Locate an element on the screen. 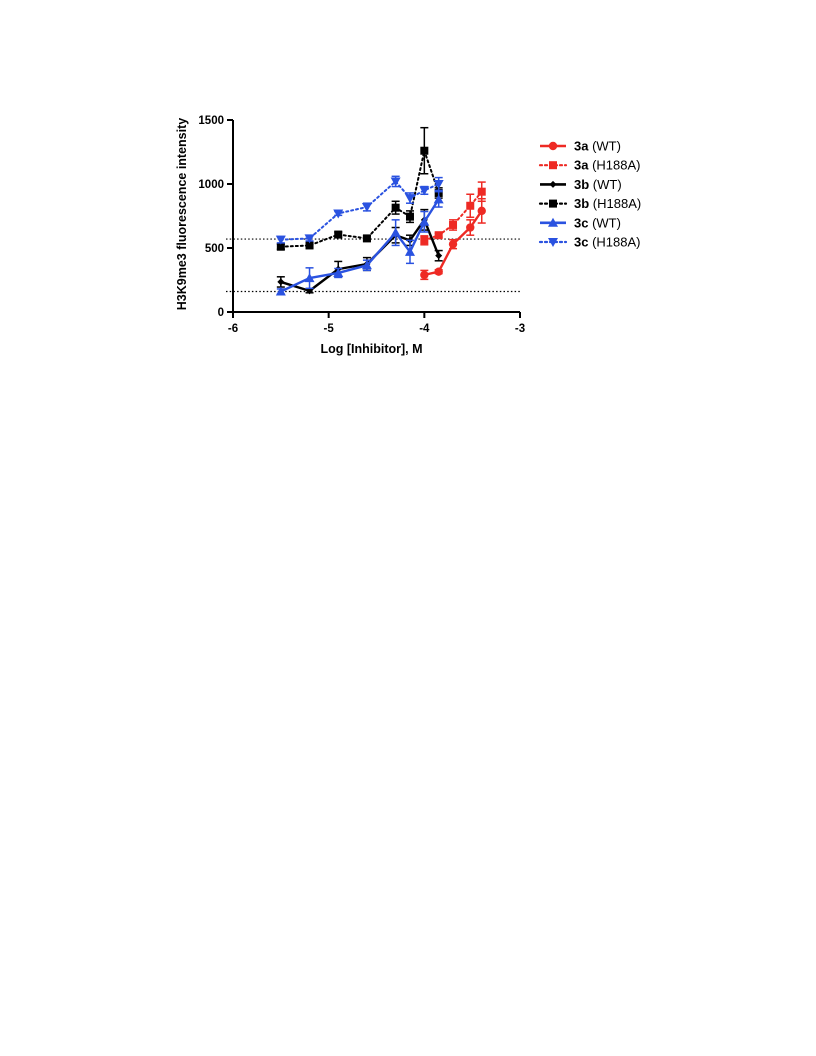  y-tick-label: 1500 is located at coordinates (211, 121).